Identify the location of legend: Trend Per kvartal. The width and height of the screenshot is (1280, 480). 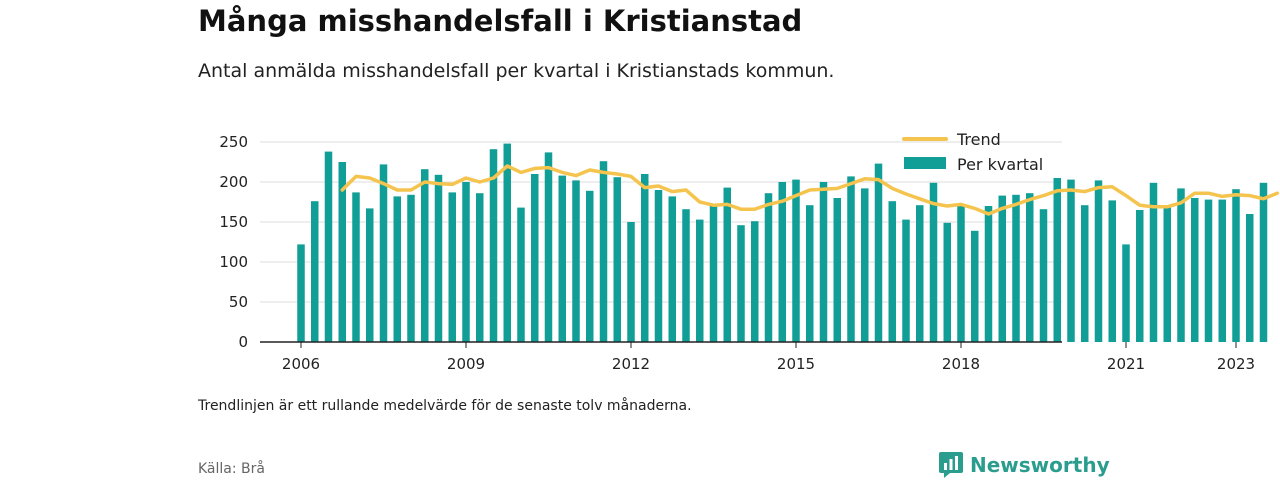
(972, 152).